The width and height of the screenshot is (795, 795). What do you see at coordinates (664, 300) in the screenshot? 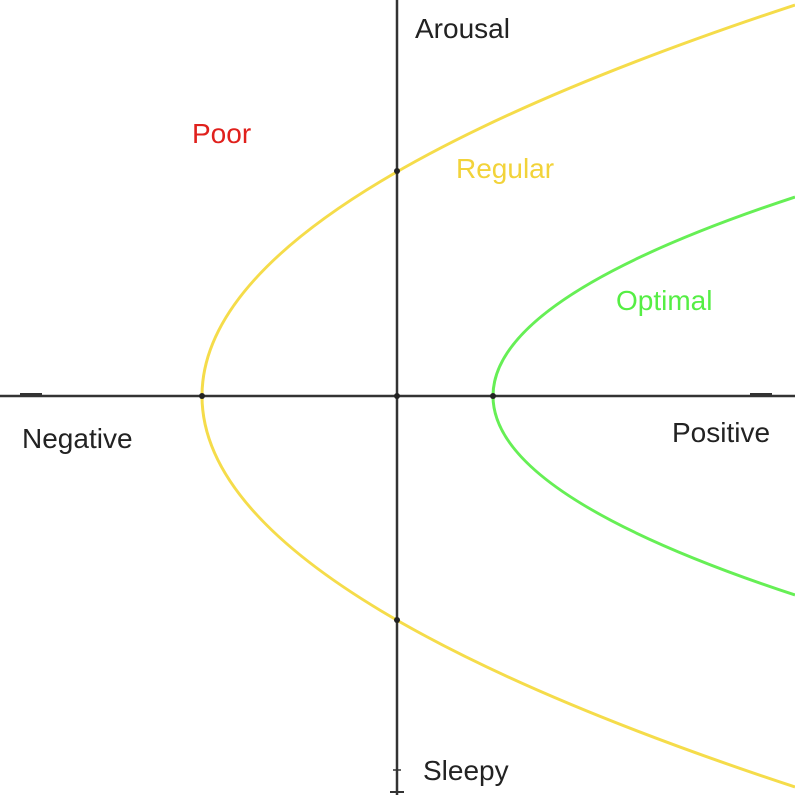
I see `region-label-optimal: Optimal` at bounding box center [664, 300].